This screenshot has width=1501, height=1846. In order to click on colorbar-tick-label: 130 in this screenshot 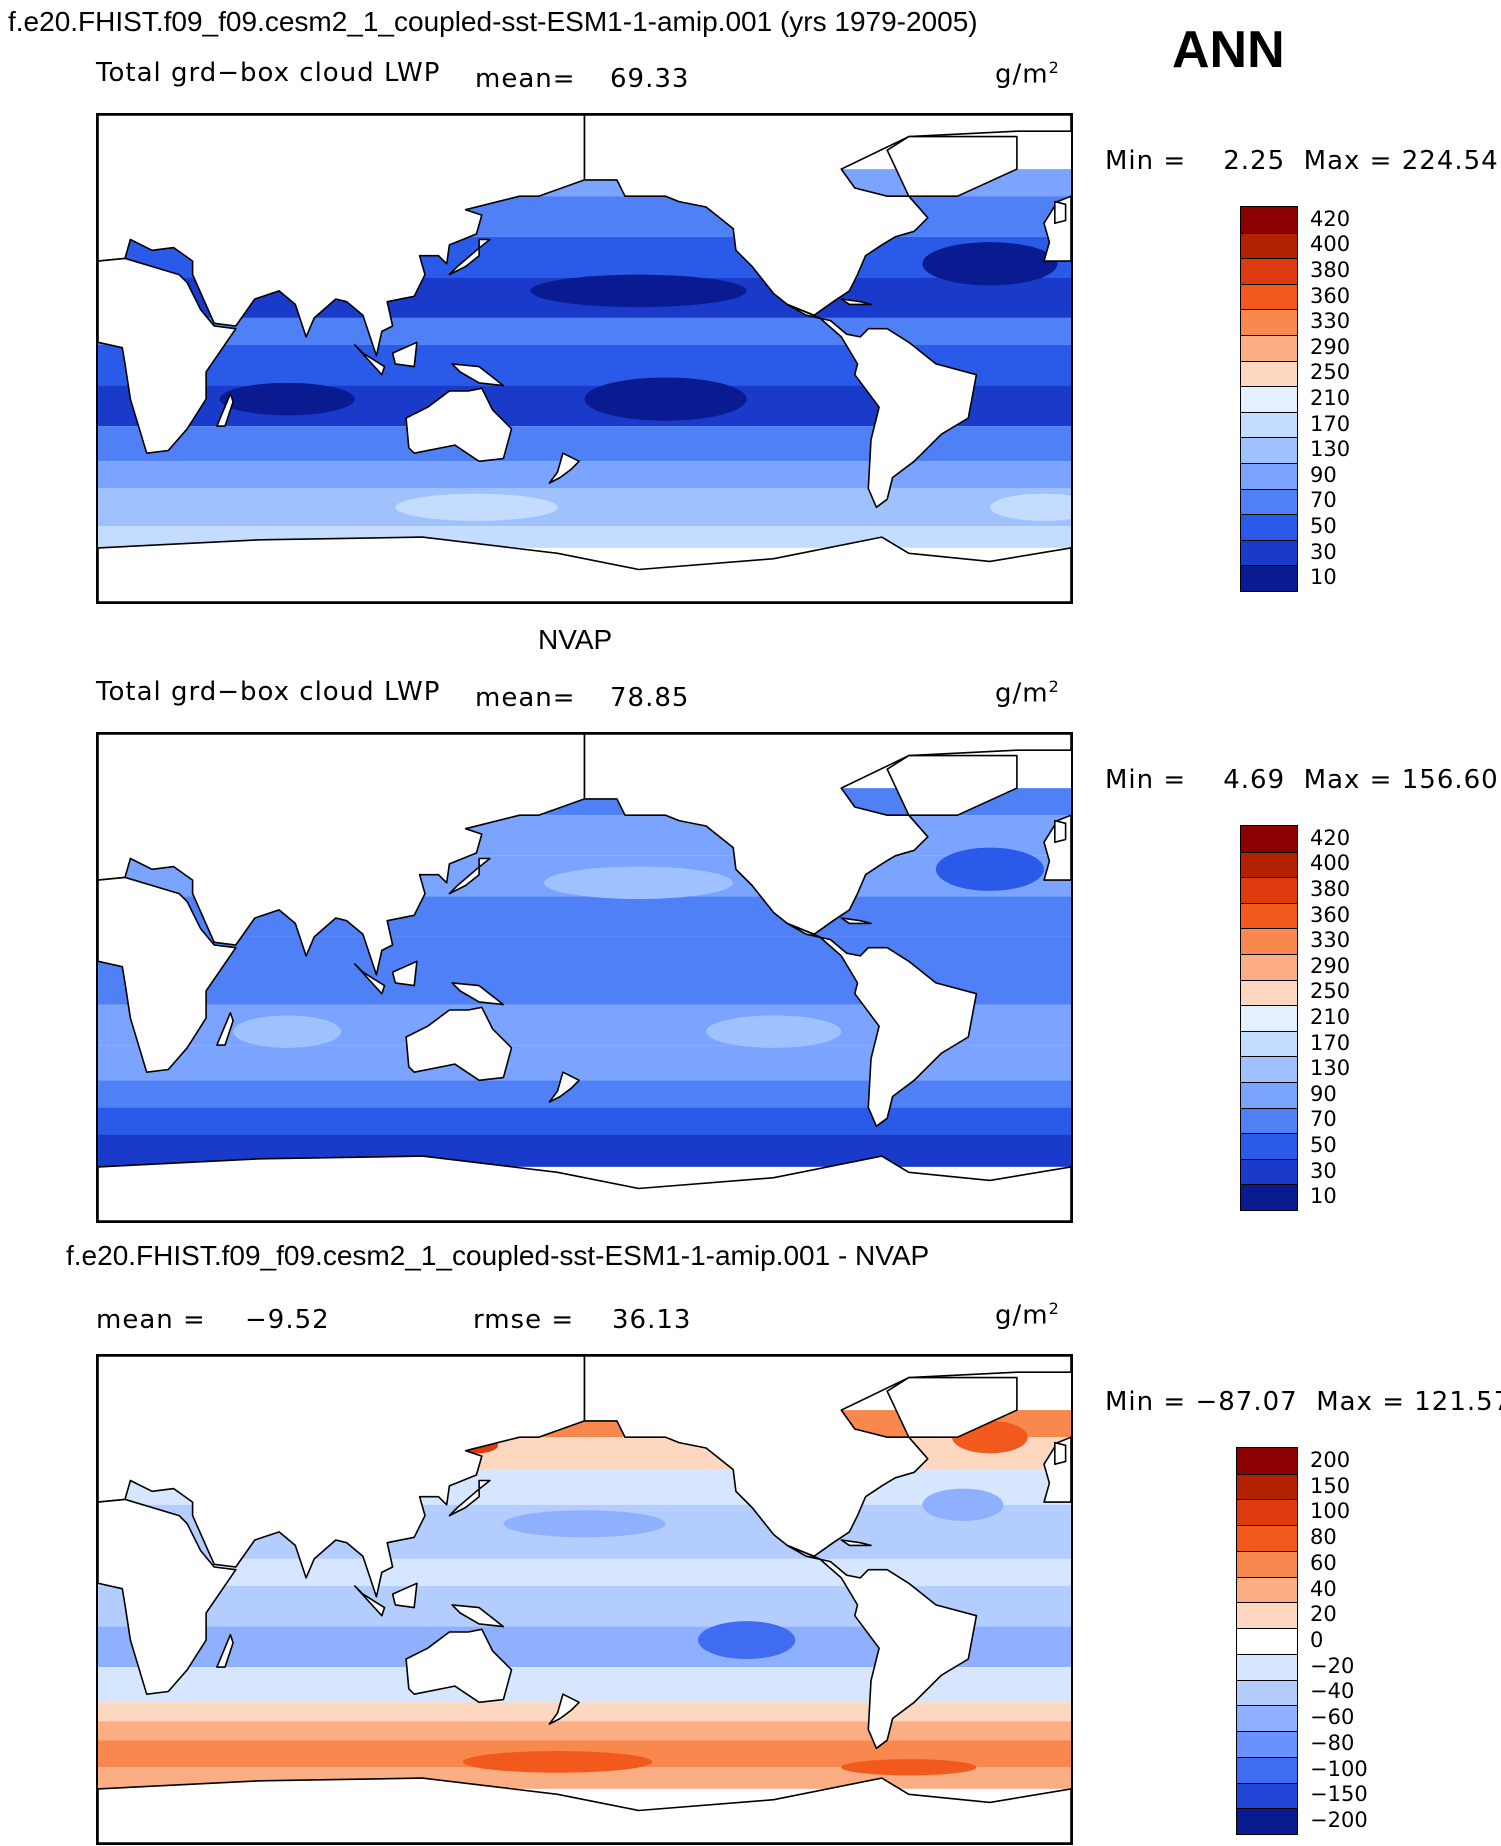, I will do `click(1330, 1068)`.